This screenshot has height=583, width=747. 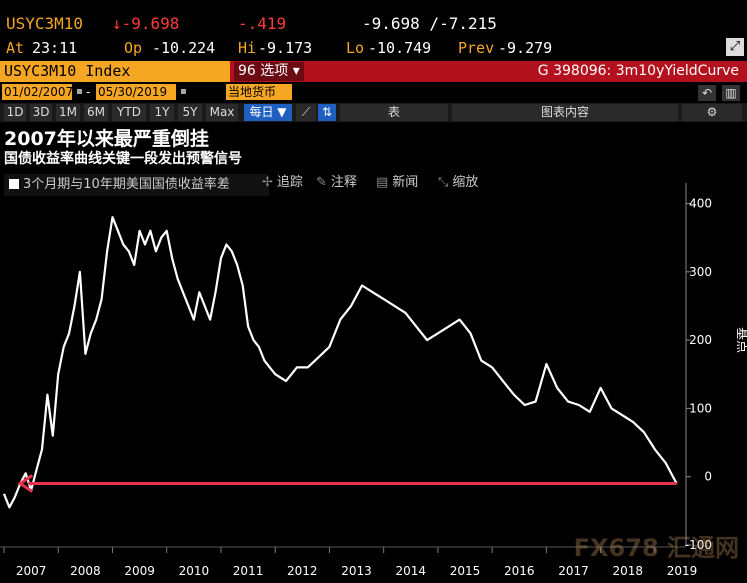 What do you see at coordinates (700, 203) in the screenshot?
I see `y-tick-label: 400` at bounding box center [700, 203].